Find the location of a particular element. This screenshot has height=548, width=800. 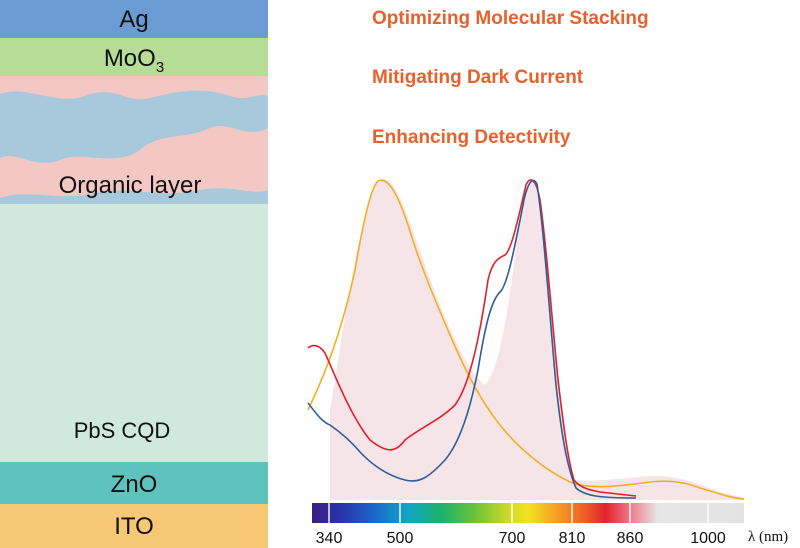

wavelength-unit-label: λ (nm) is located at coordinates (768, 537).